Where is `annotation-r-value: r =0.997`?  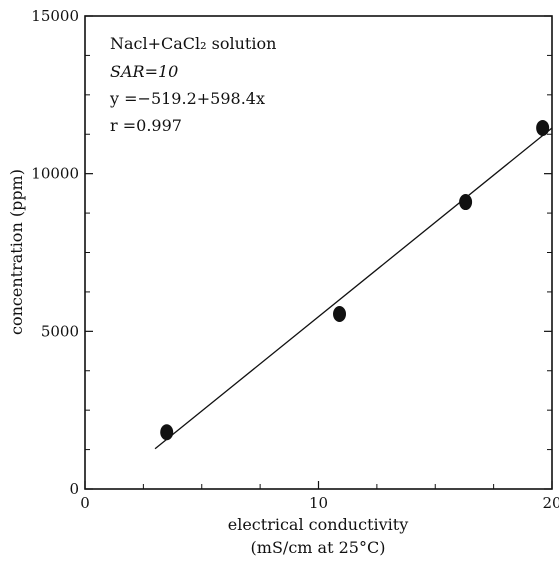 annotation-r-value: r =0.997 is located at coordinates (146, 125).